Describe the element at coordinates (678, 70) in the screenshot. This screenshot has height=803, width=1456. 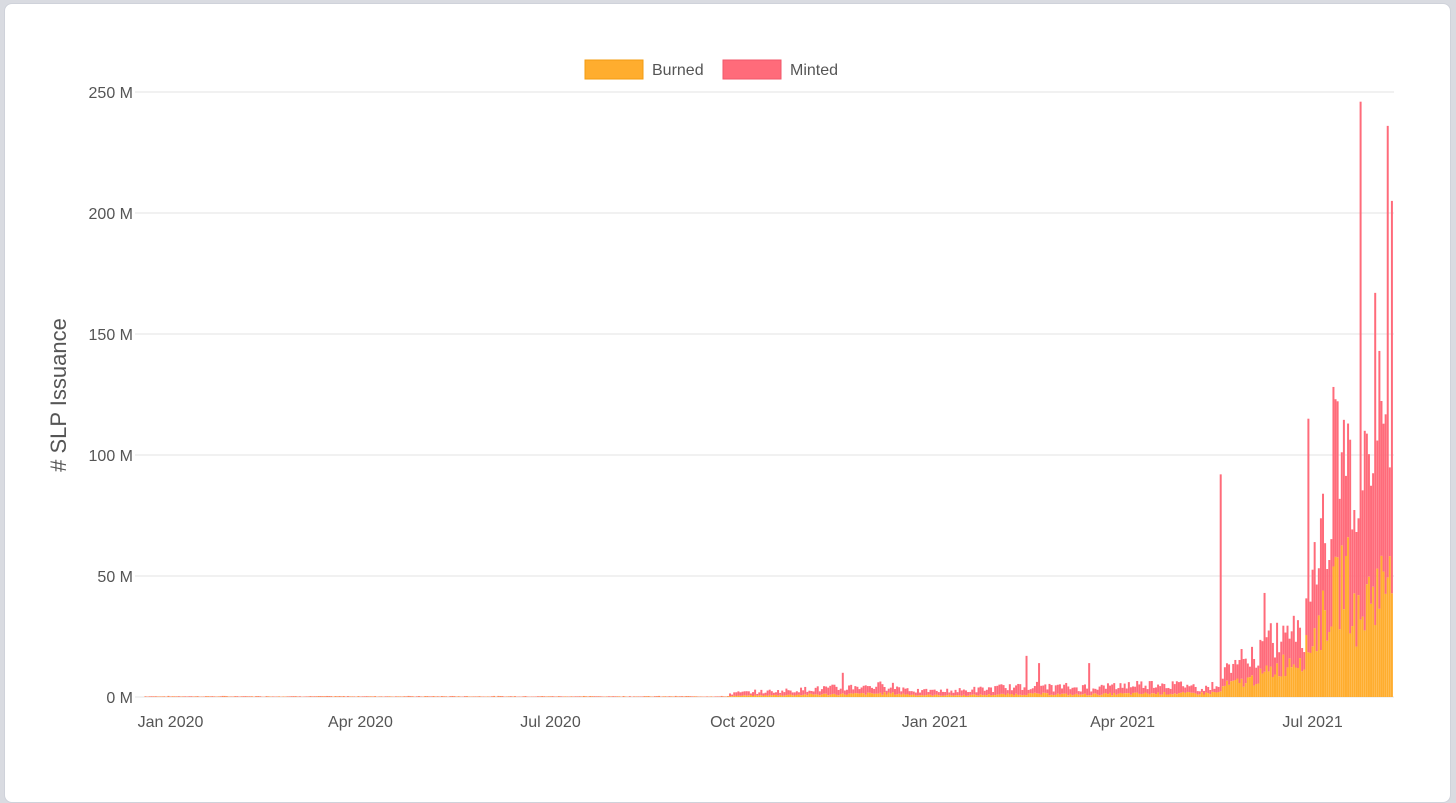
I see `legend-label-burned: Burned` at that location.